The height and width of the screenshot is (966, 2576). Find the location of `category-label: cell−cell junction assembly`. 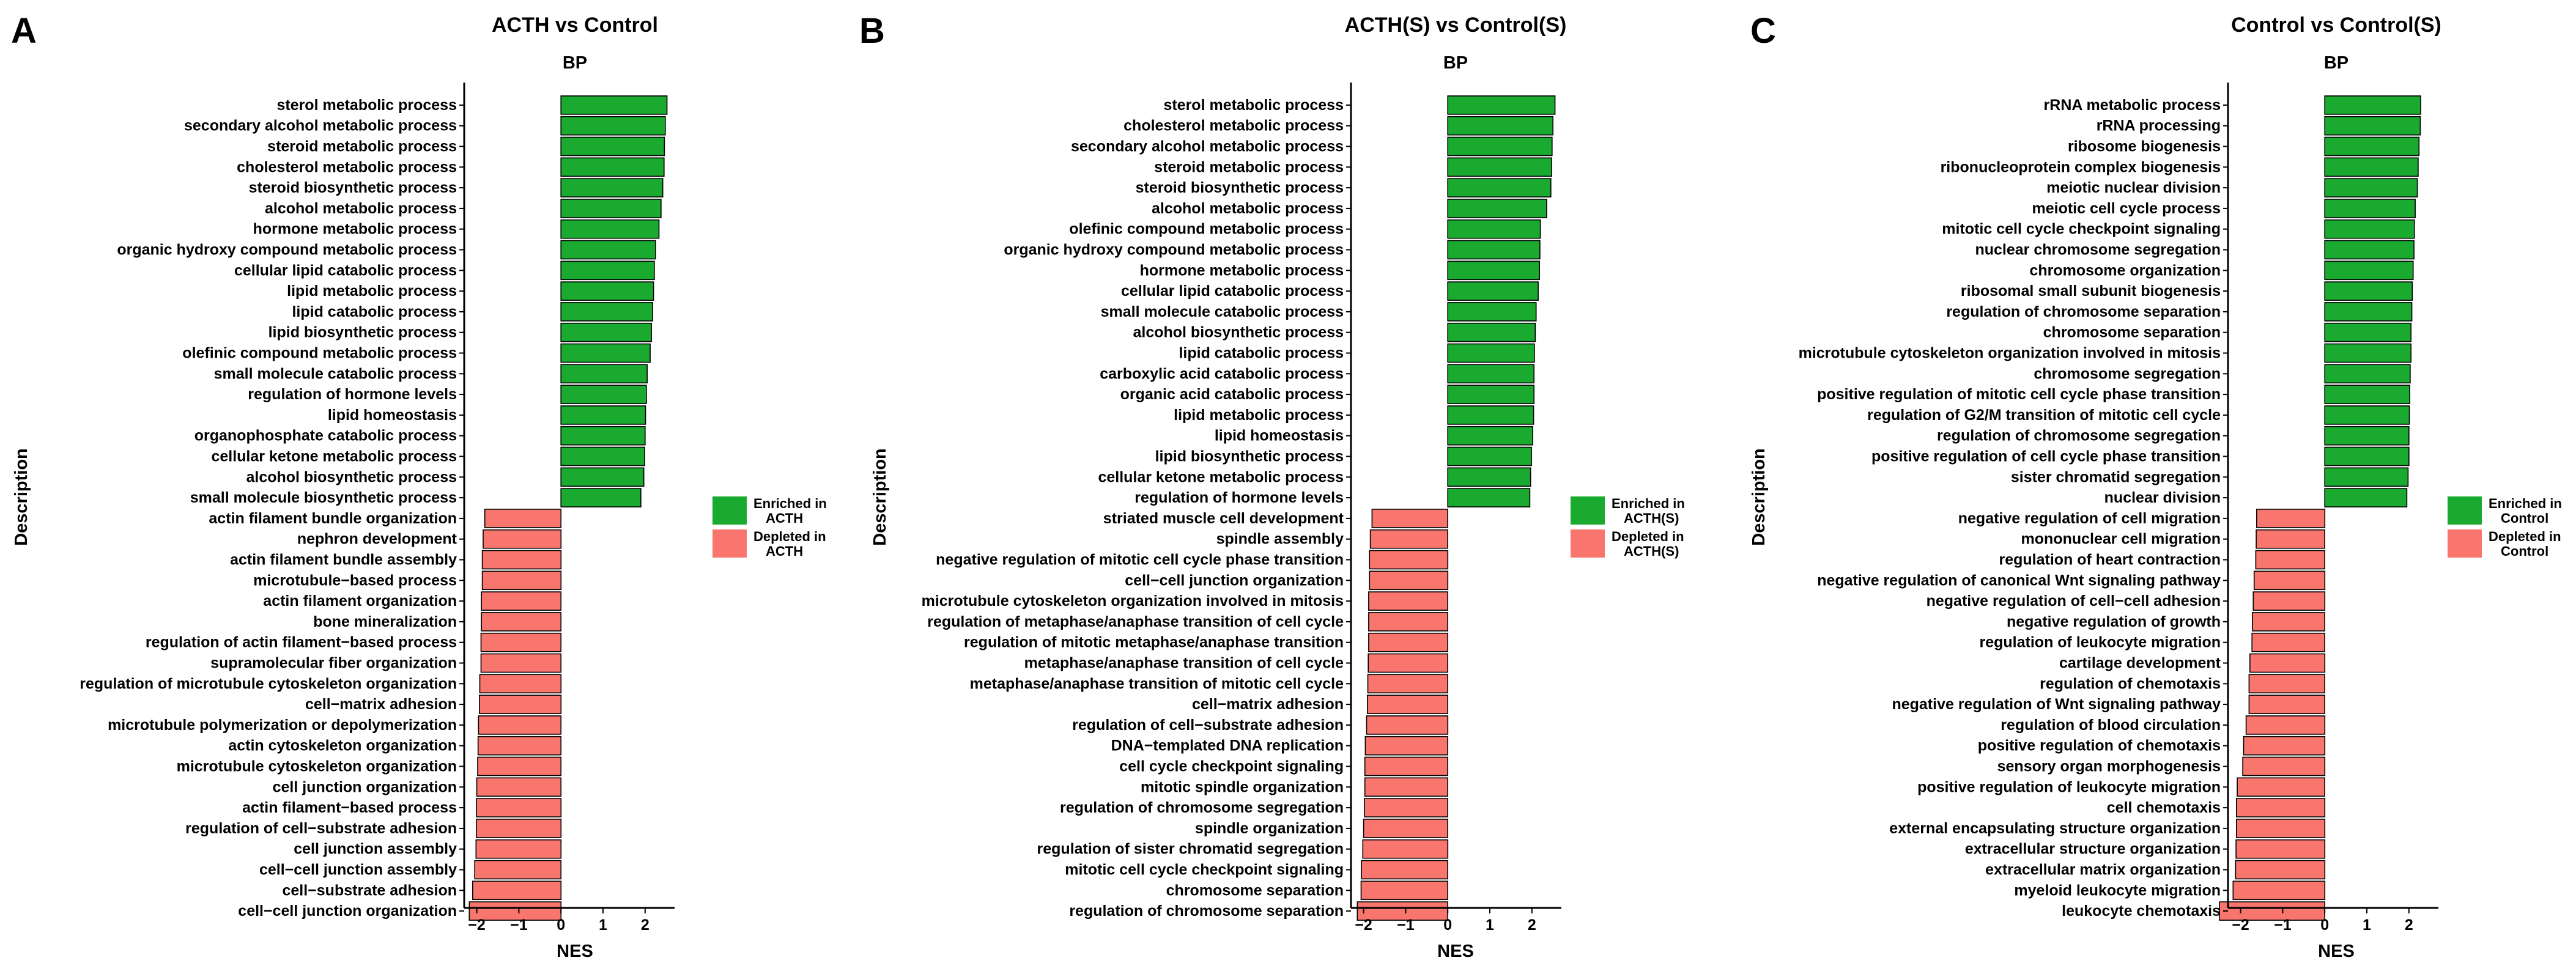

category-label: cell−cell junction assembly is located at coordinates (358, 870).